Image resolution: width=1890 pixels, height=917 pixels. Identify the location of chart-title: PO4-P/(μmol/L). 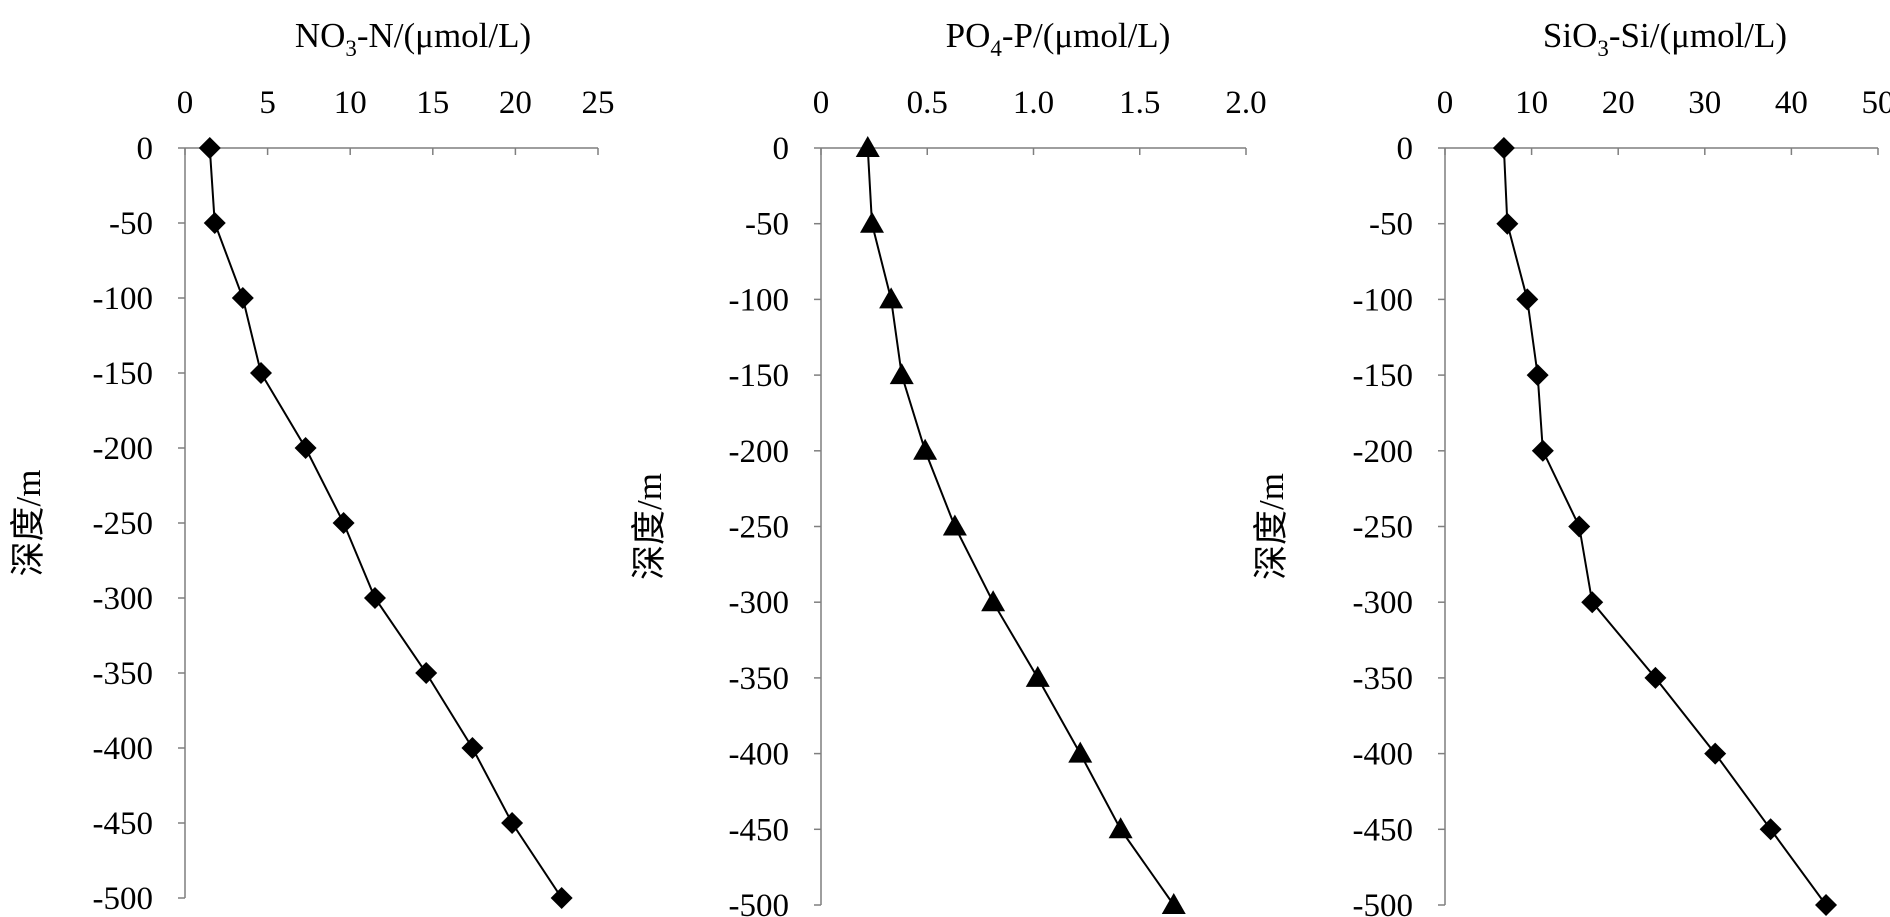
(1058, 38).